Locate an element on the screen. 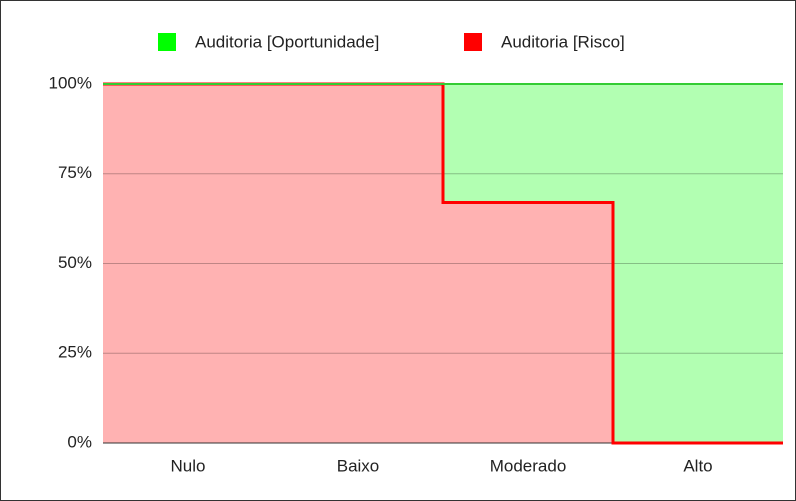  legend-label: Auditoria [Oportunidade] is located at coordinates (287, 41).